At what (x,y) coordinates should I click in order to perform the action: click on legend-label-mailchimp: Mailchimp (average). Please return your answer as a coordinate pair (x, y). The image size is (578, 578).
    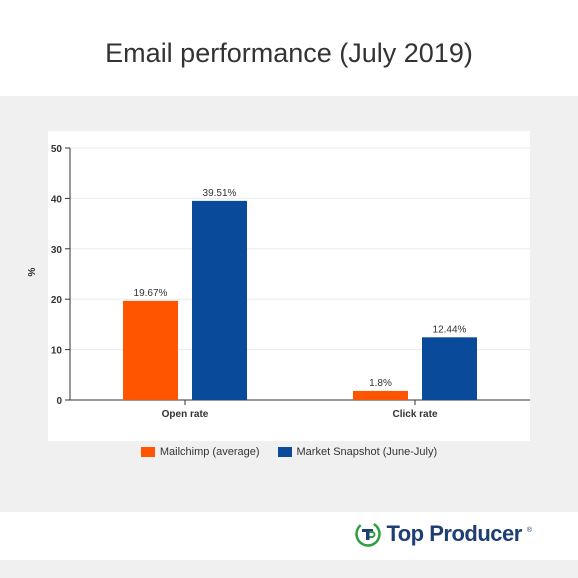
    Looking at the image, I should click on (209, 452).